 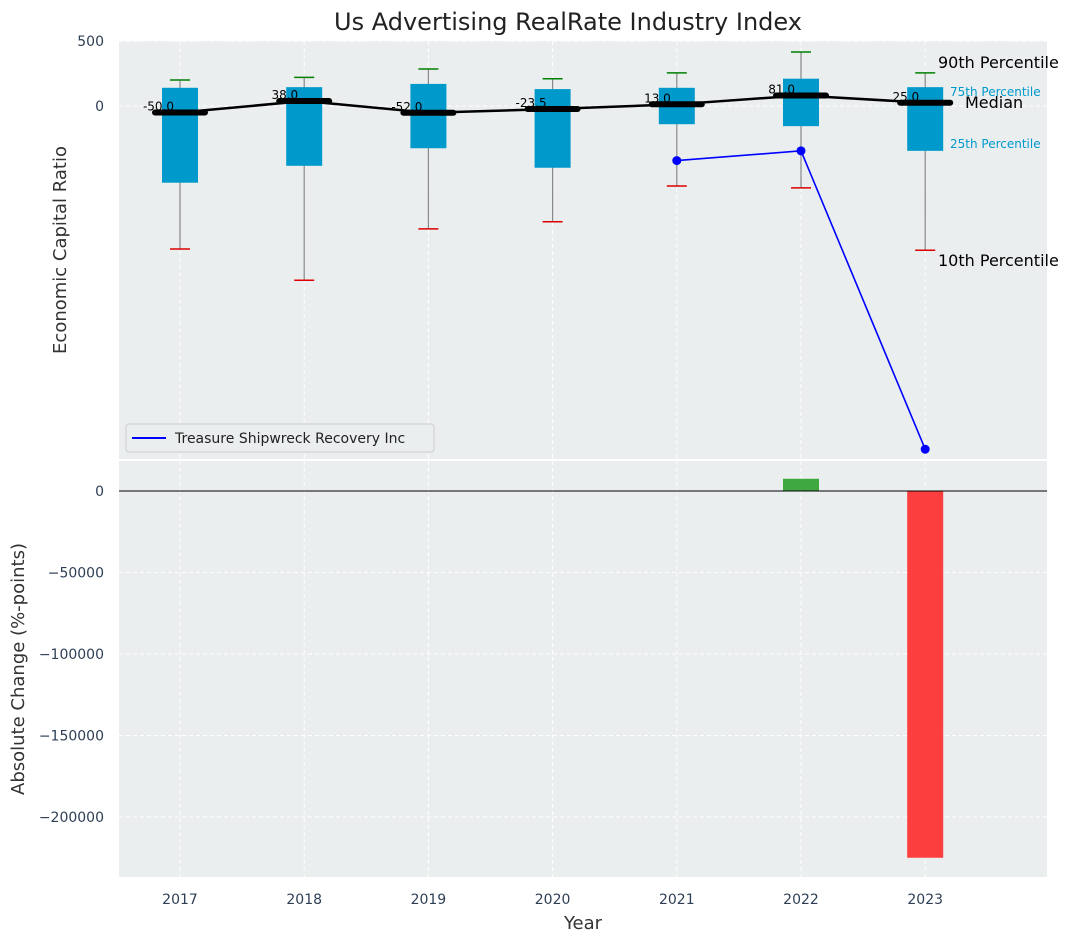 What do you see at coordinates (284, 95) in the screenshot?
I see `median-label-2018: 38.0` at bounding box center [284, 95].